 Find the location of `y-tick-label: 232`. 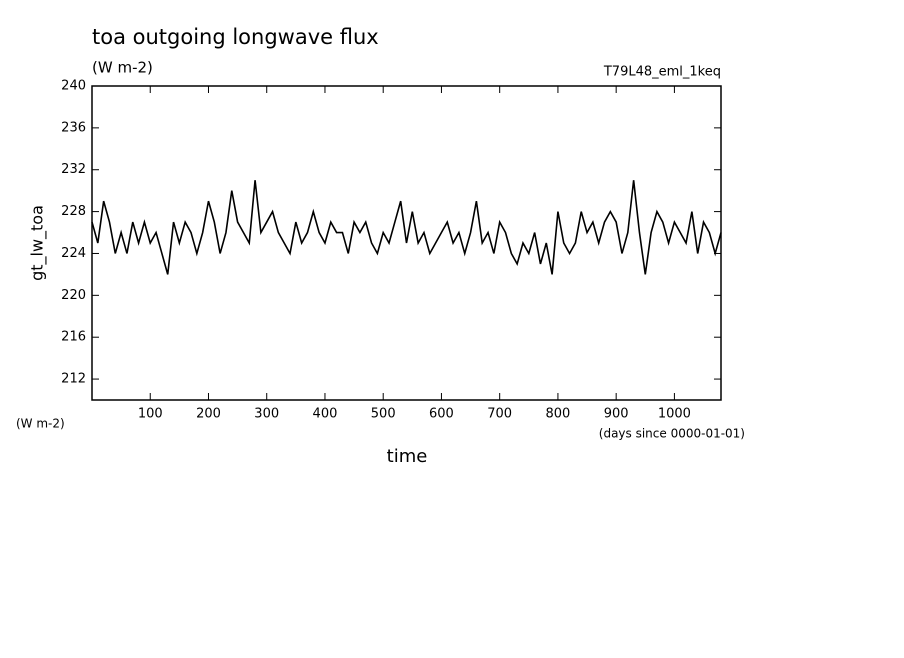

y-tick-label: 232 is located at coordinates (73, 169).